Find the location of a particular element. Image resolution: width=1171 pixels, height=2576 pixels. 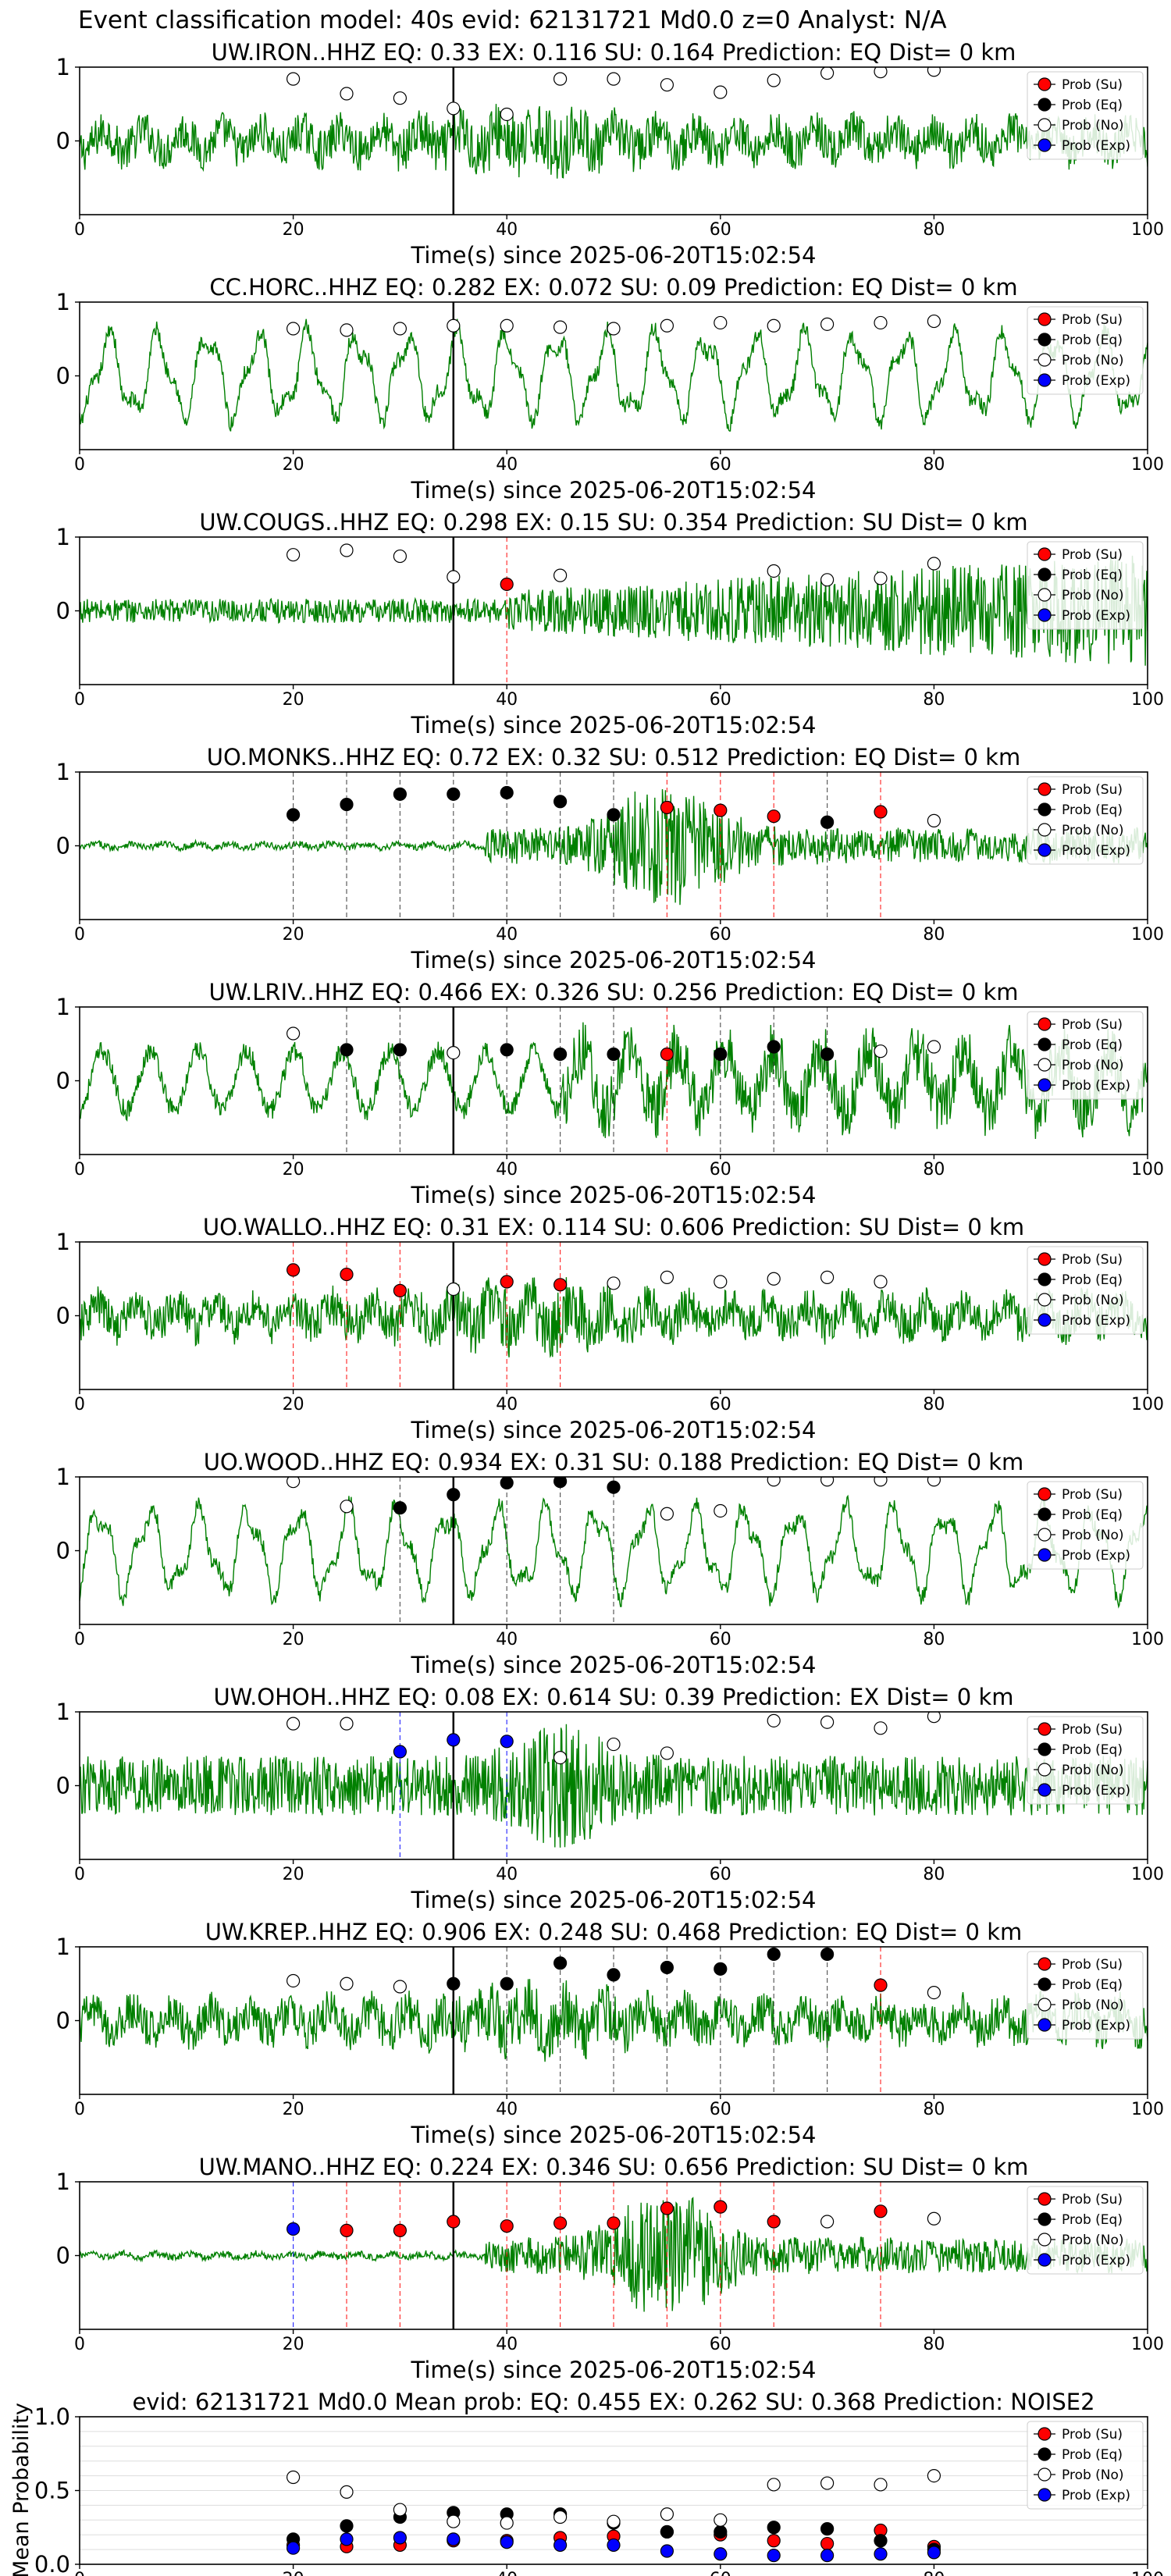

x-tick-label: 100 is located at coordinates (1147, 2573).